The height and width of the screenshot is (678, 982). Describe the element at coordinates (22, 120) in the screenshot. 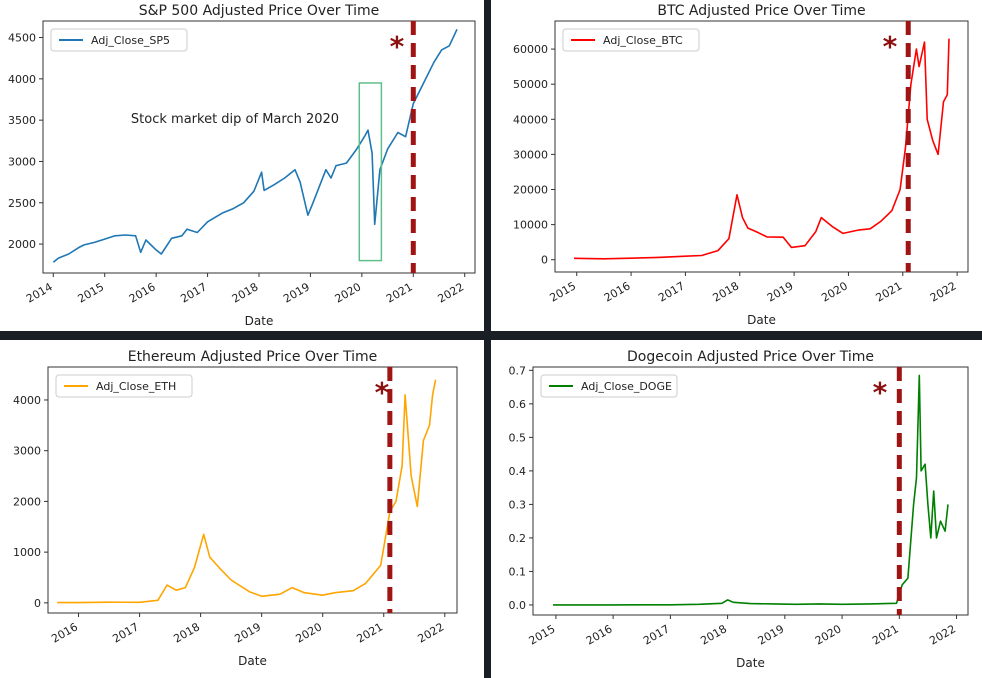

I see `chart0-ytick-label-3: 3500` at that location.